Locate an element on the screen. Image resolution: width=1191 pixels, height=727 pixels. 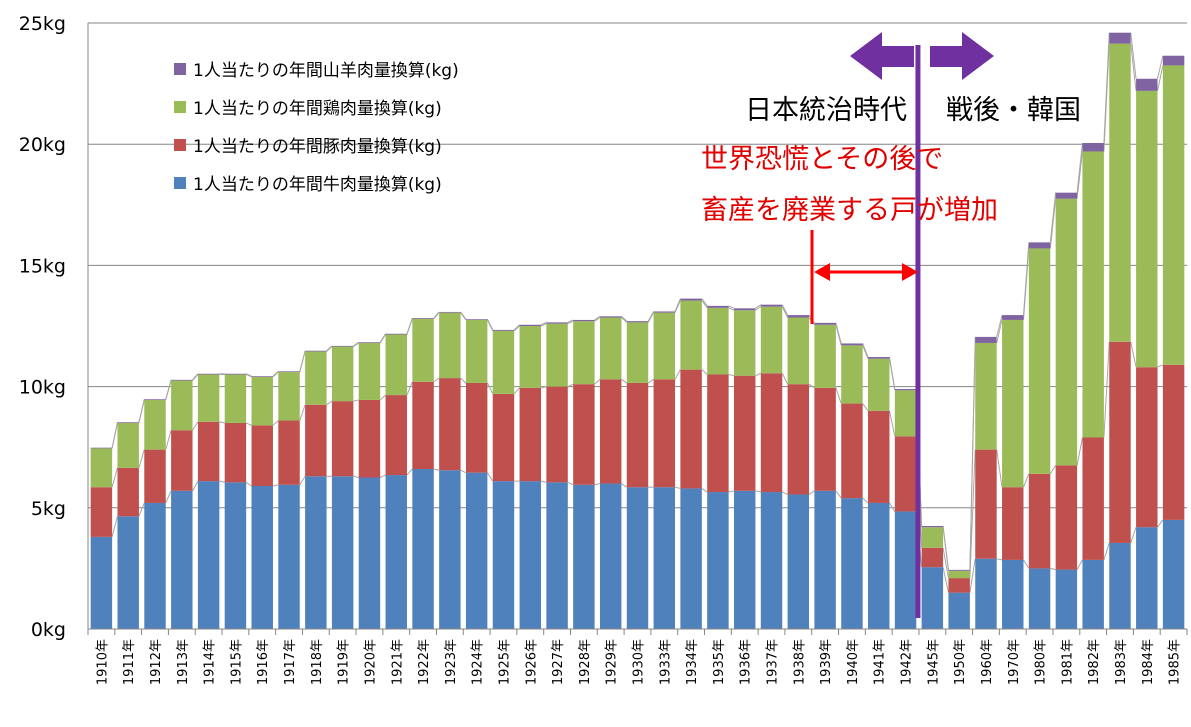
x-tick-label: 1945年 is located at coordinates (933, 662).